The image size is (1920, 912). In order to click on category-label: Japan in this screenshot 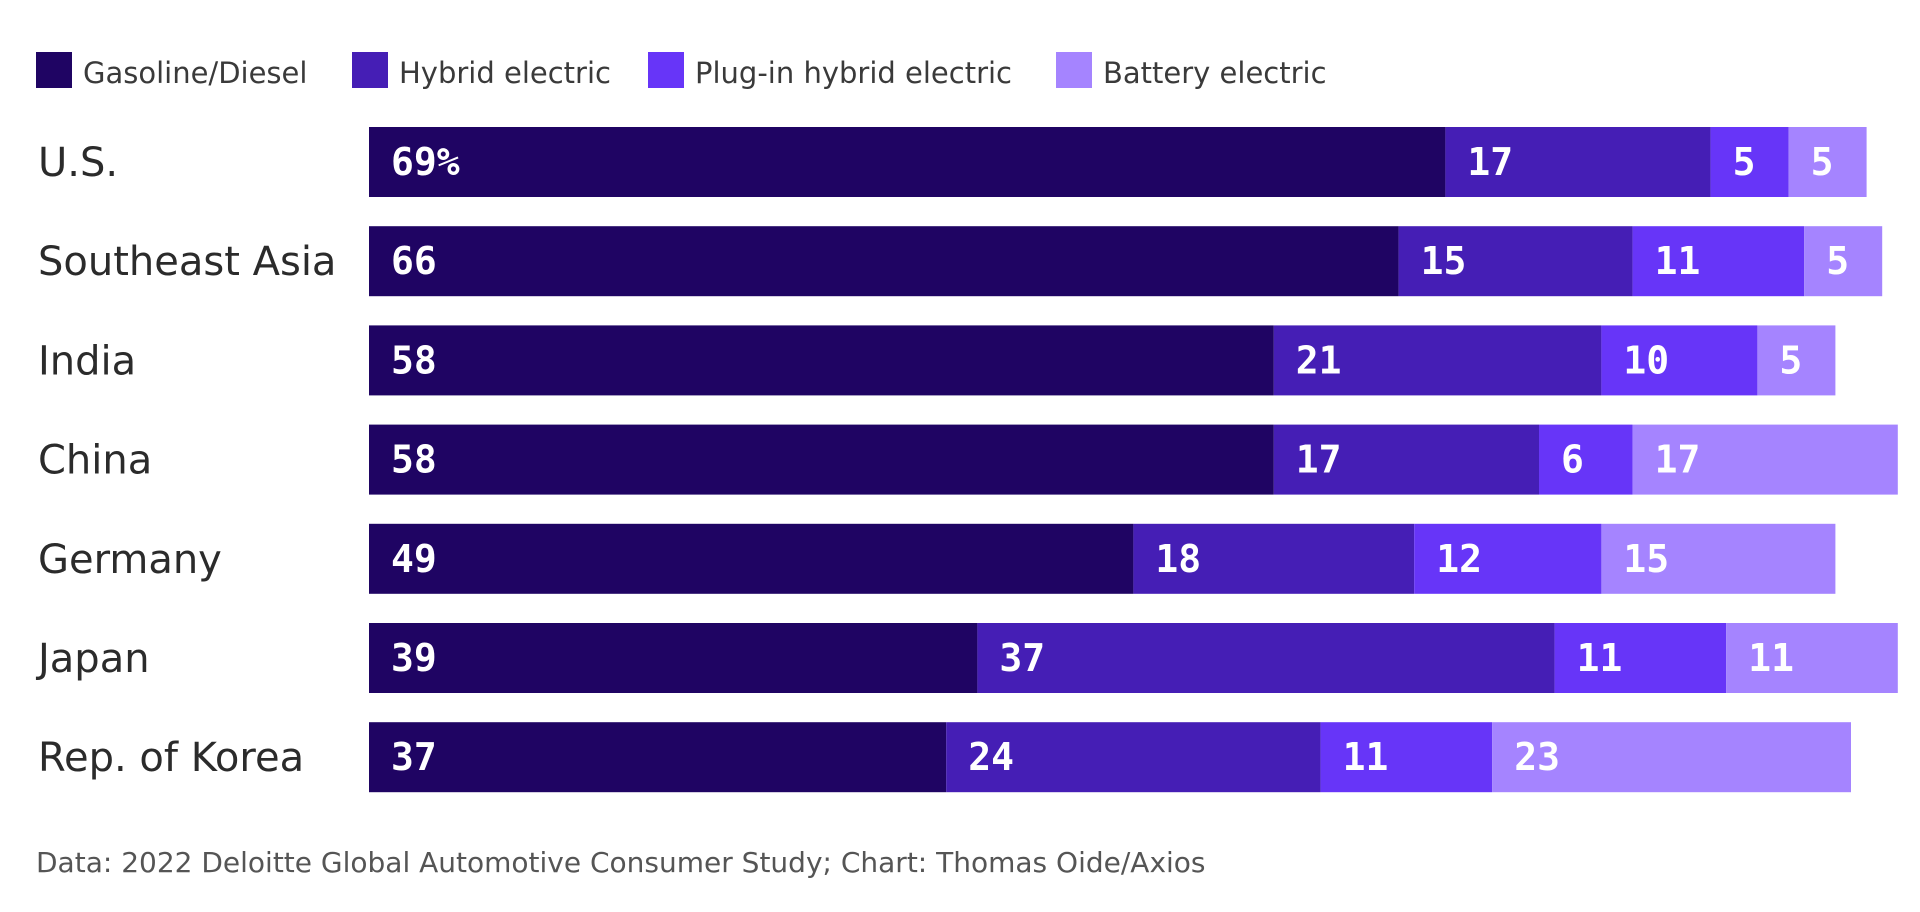, I will do `click(92, 659)`.